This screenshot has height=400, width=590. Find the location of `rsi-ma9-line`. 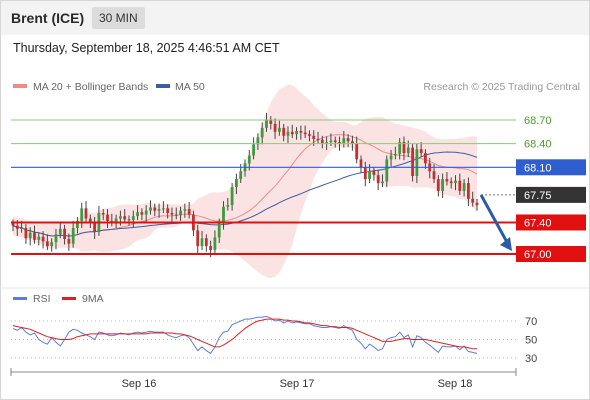

rsi-ma9-line is located at coordinates (244, 334).